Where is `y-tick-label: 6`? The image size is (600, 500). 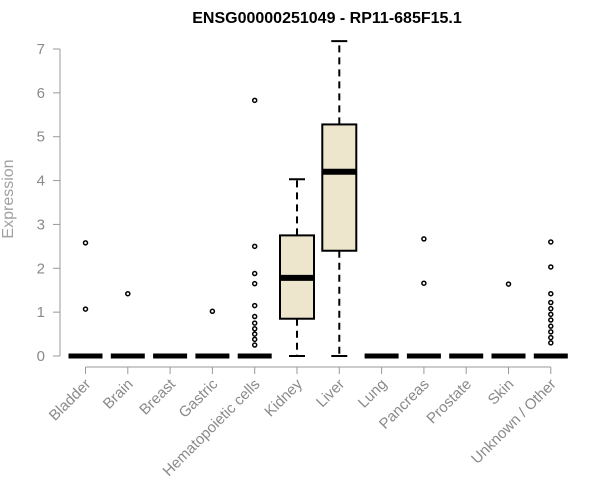
y-tick-label: 6 is located at coordinates (41, 93).